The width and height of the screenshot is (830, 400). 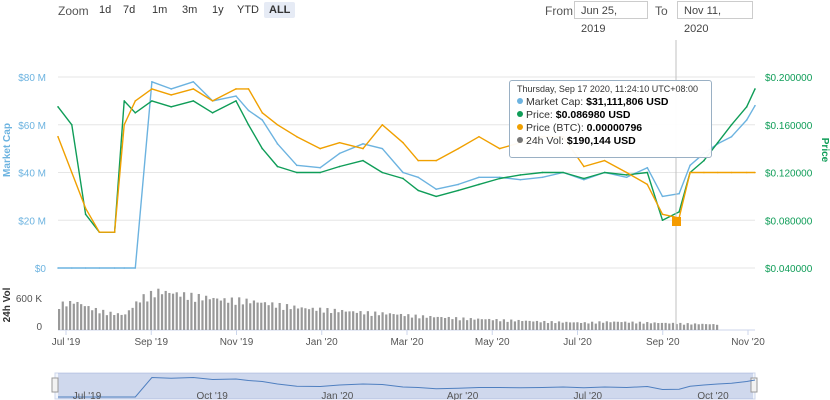 I want to click on volume-tick-label: 0, so click(x=39, y=327).